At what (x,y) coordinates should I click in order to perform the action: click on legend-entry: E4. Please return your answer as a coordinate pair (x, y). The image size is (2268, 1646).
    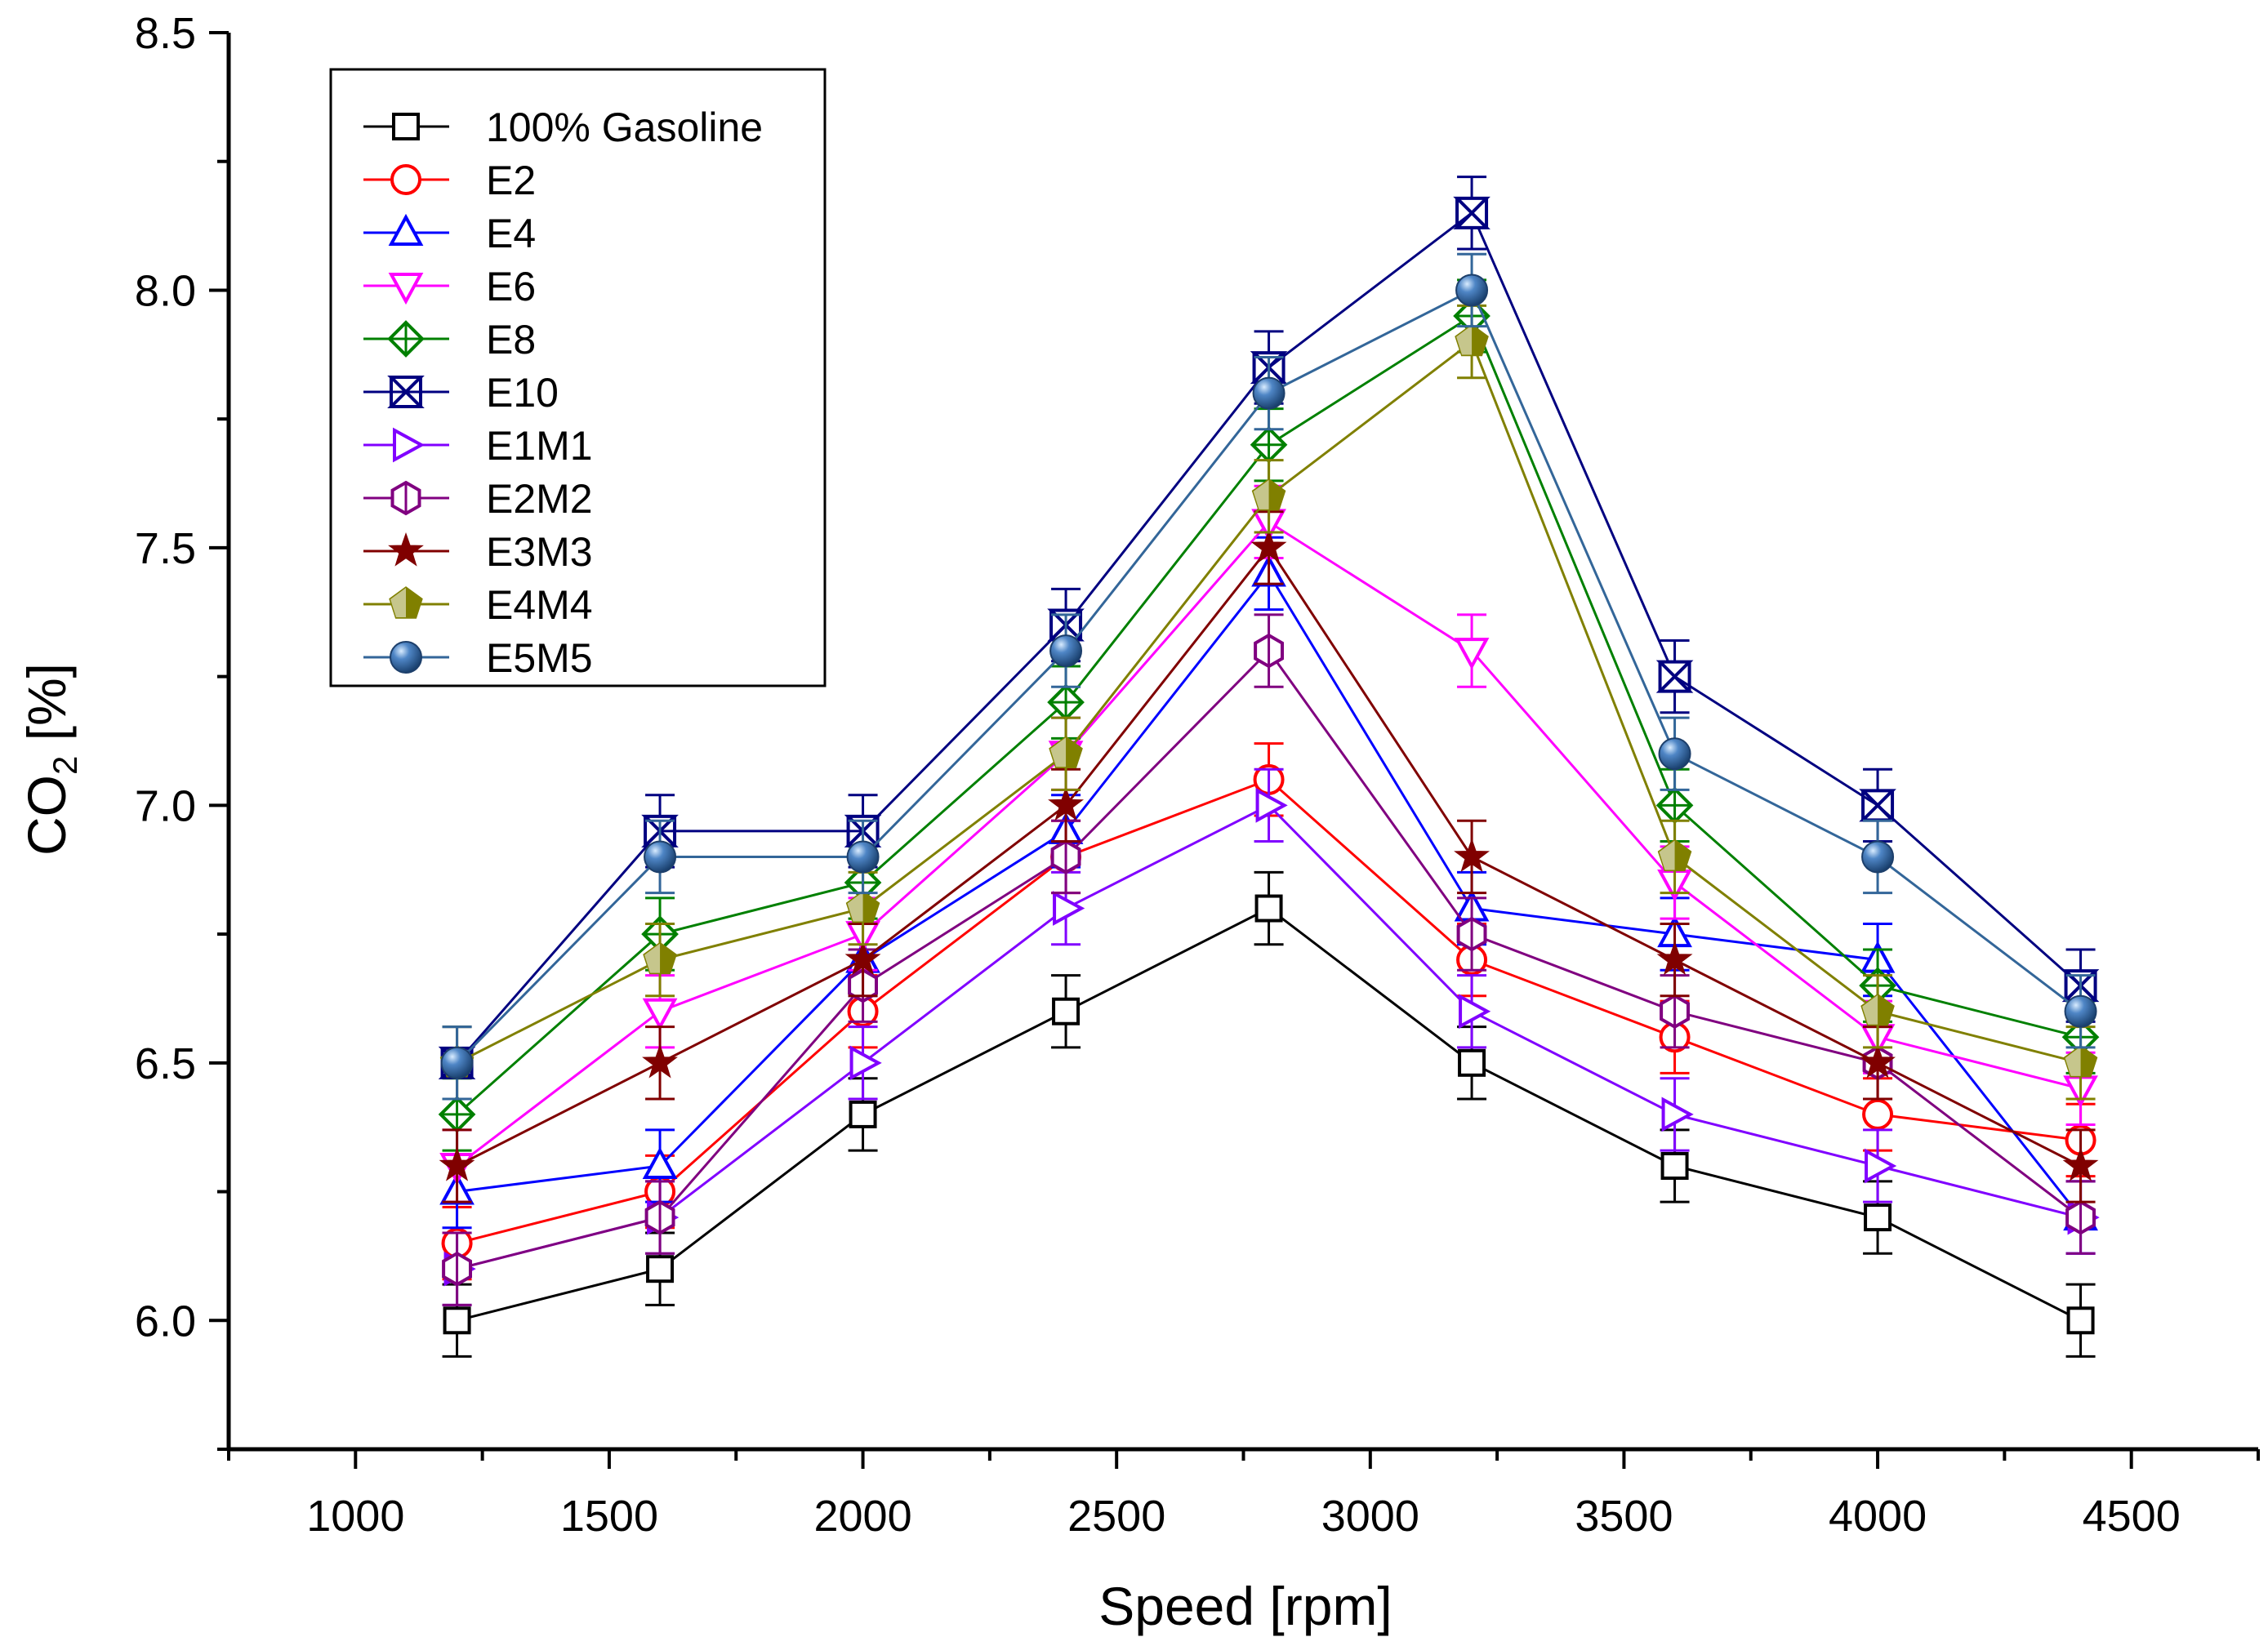
    Looking at the image, I should click on (449, 233).